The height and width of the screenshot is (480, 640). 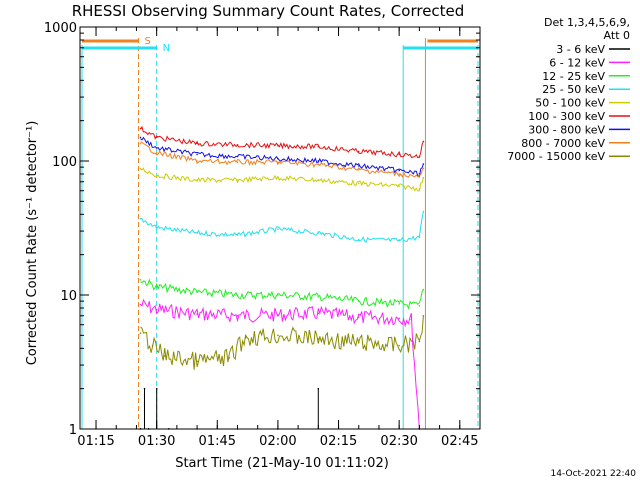 I want to click on legend-label: 50 - 100 keV, so click(x=570, y=103).